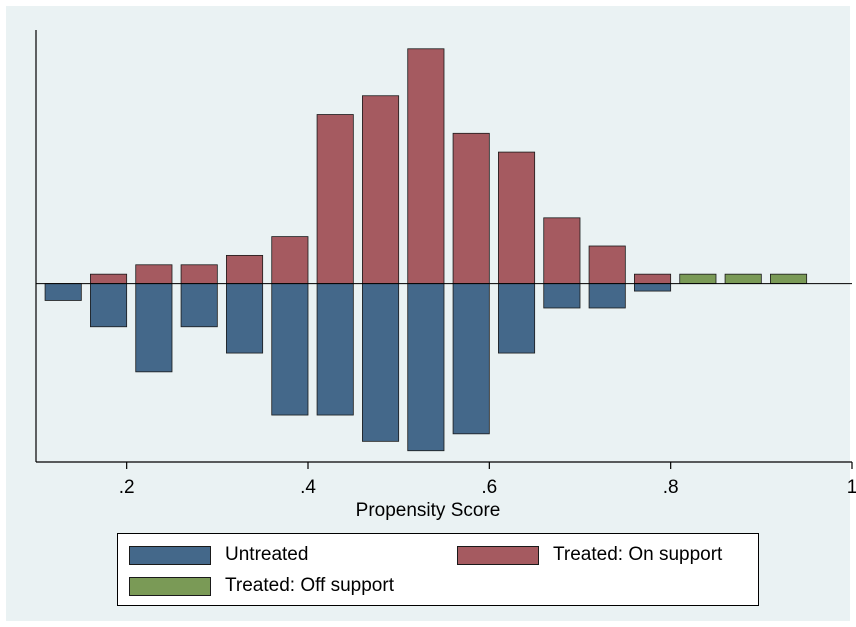 The image size is (856, 627). I want to click on legend-item-treated-on-support: Treated: On support, so click(589, 555).